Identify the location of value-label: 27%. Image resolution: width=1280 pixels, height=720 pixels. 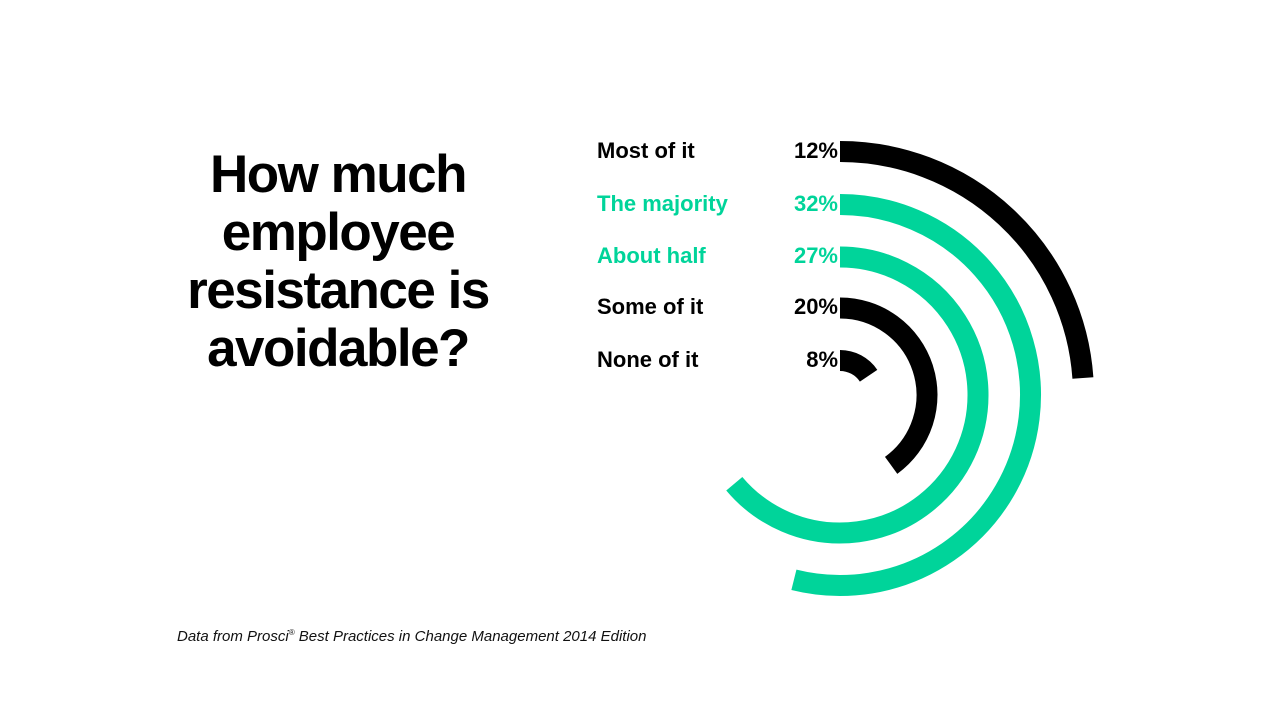
(815, 255).